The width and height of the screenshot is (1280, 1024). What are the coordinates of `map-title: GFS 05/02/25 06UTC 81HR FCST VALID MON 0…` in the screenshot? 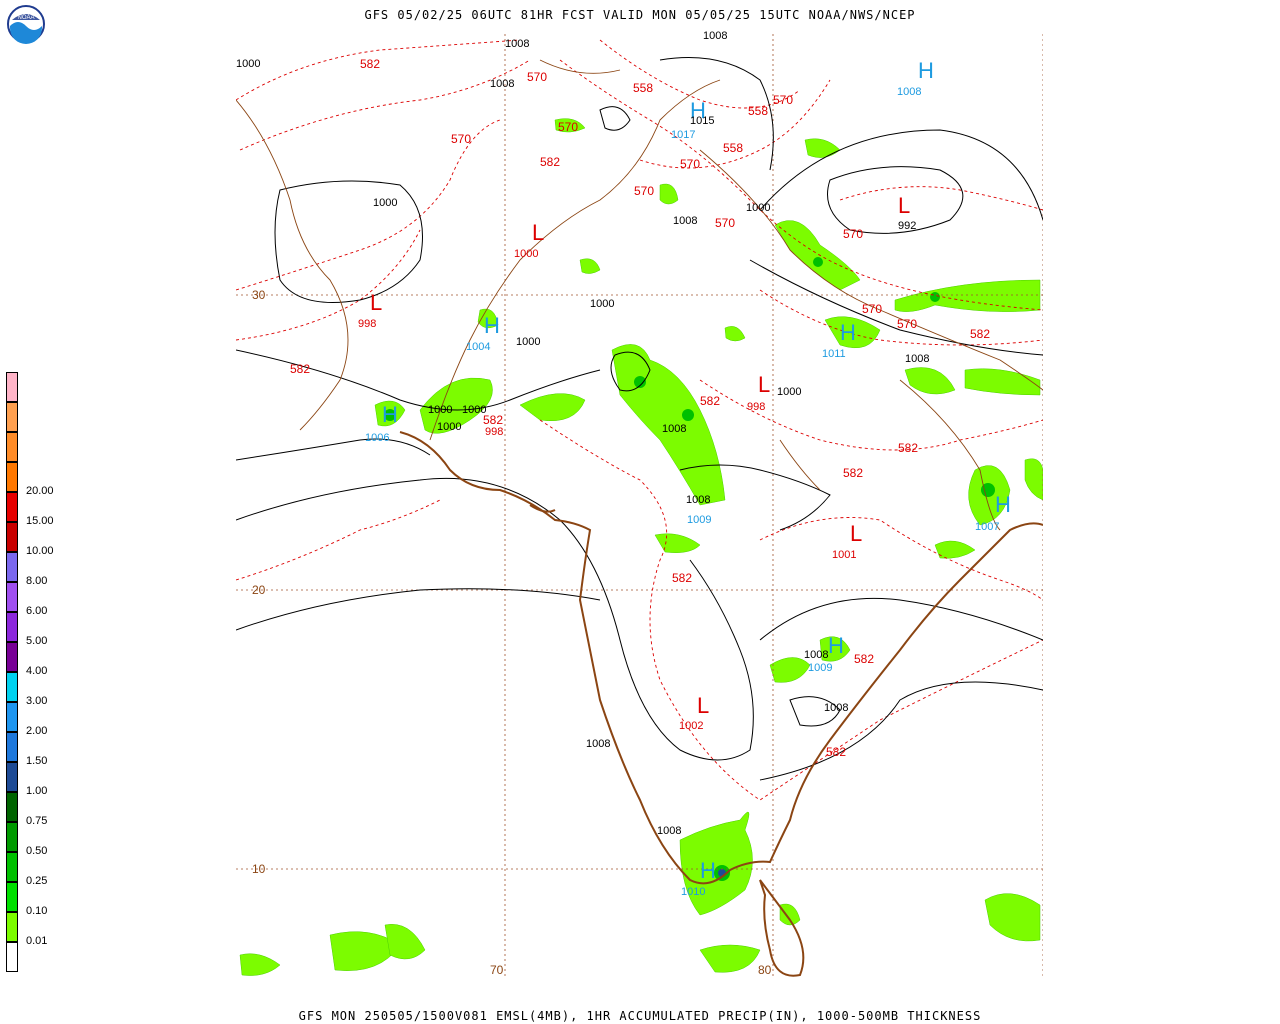 It's located at (640, 15).